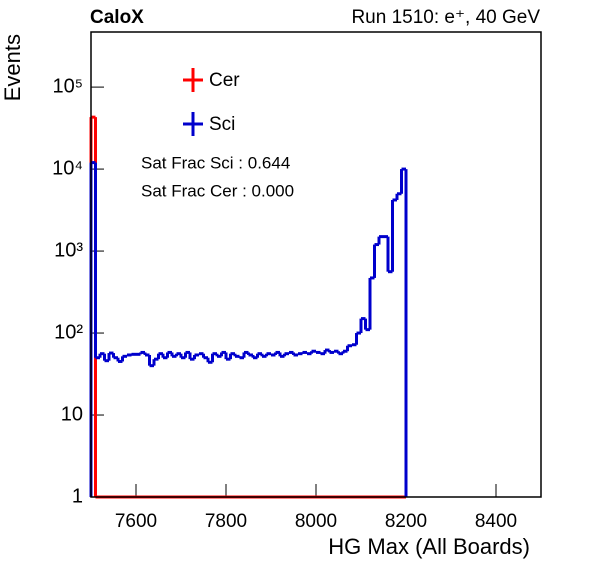  What do you see at coordinates (224, 80) in the screenshot?
I see `legend-label: Cer` at bounding box center [224, 80].